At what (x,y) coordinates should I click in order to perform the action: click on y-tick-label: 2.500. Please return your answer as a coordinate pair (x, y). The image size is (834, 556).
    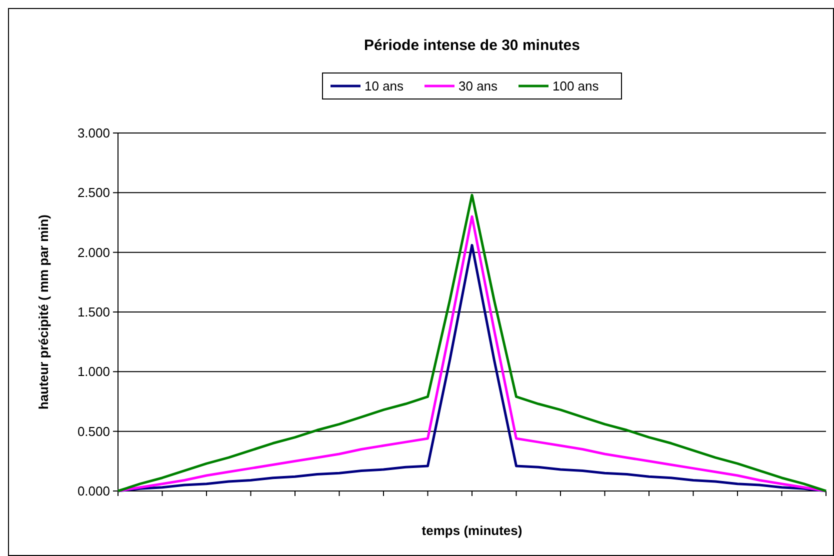
    Looking at the image, I should click on (93, 192).